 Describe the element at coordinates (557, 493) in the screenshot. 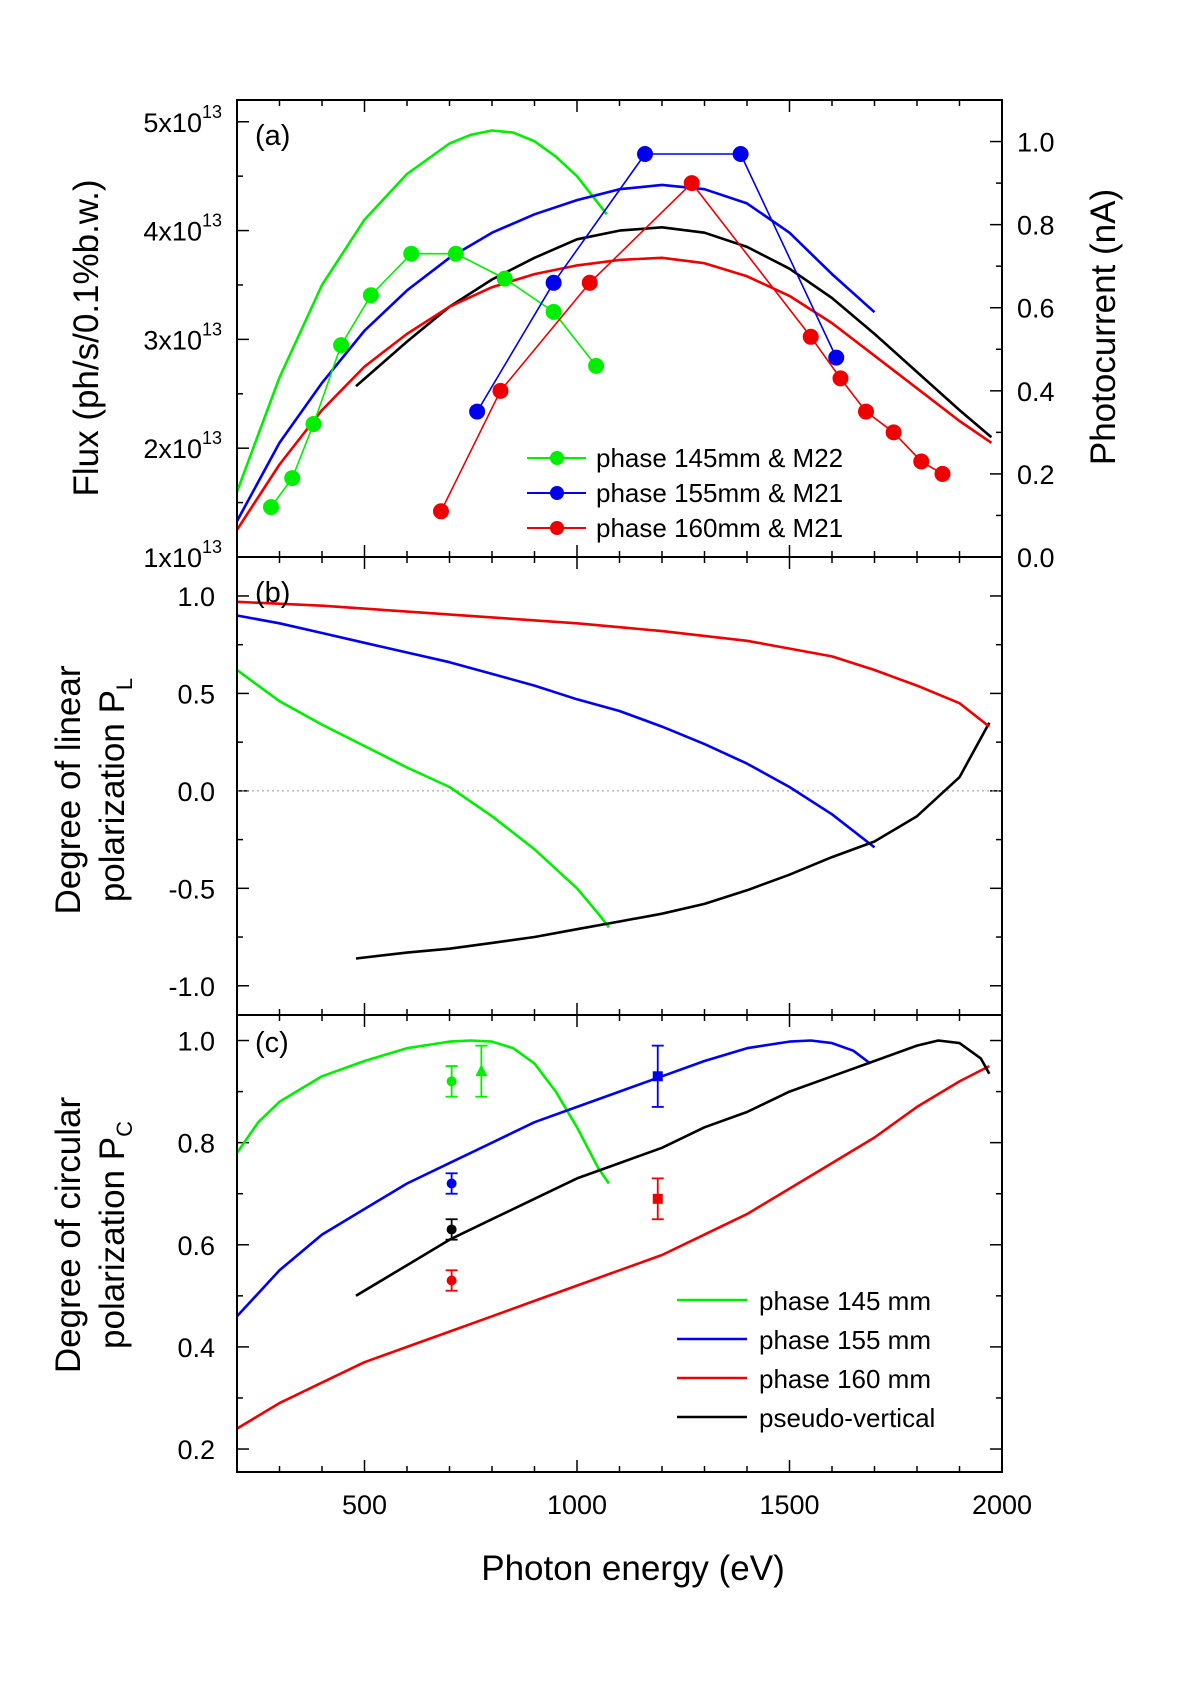

I see `legend-marker-155-m21` at that location.